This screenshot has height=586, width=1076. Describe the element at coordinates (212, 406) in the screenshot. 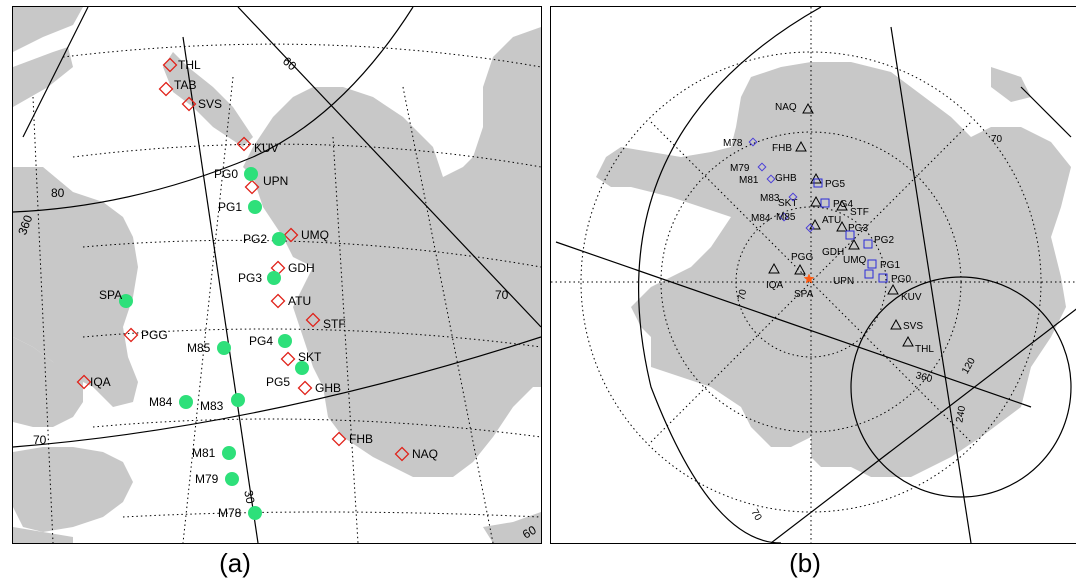

I see `station-label-m83: M83` at that location.